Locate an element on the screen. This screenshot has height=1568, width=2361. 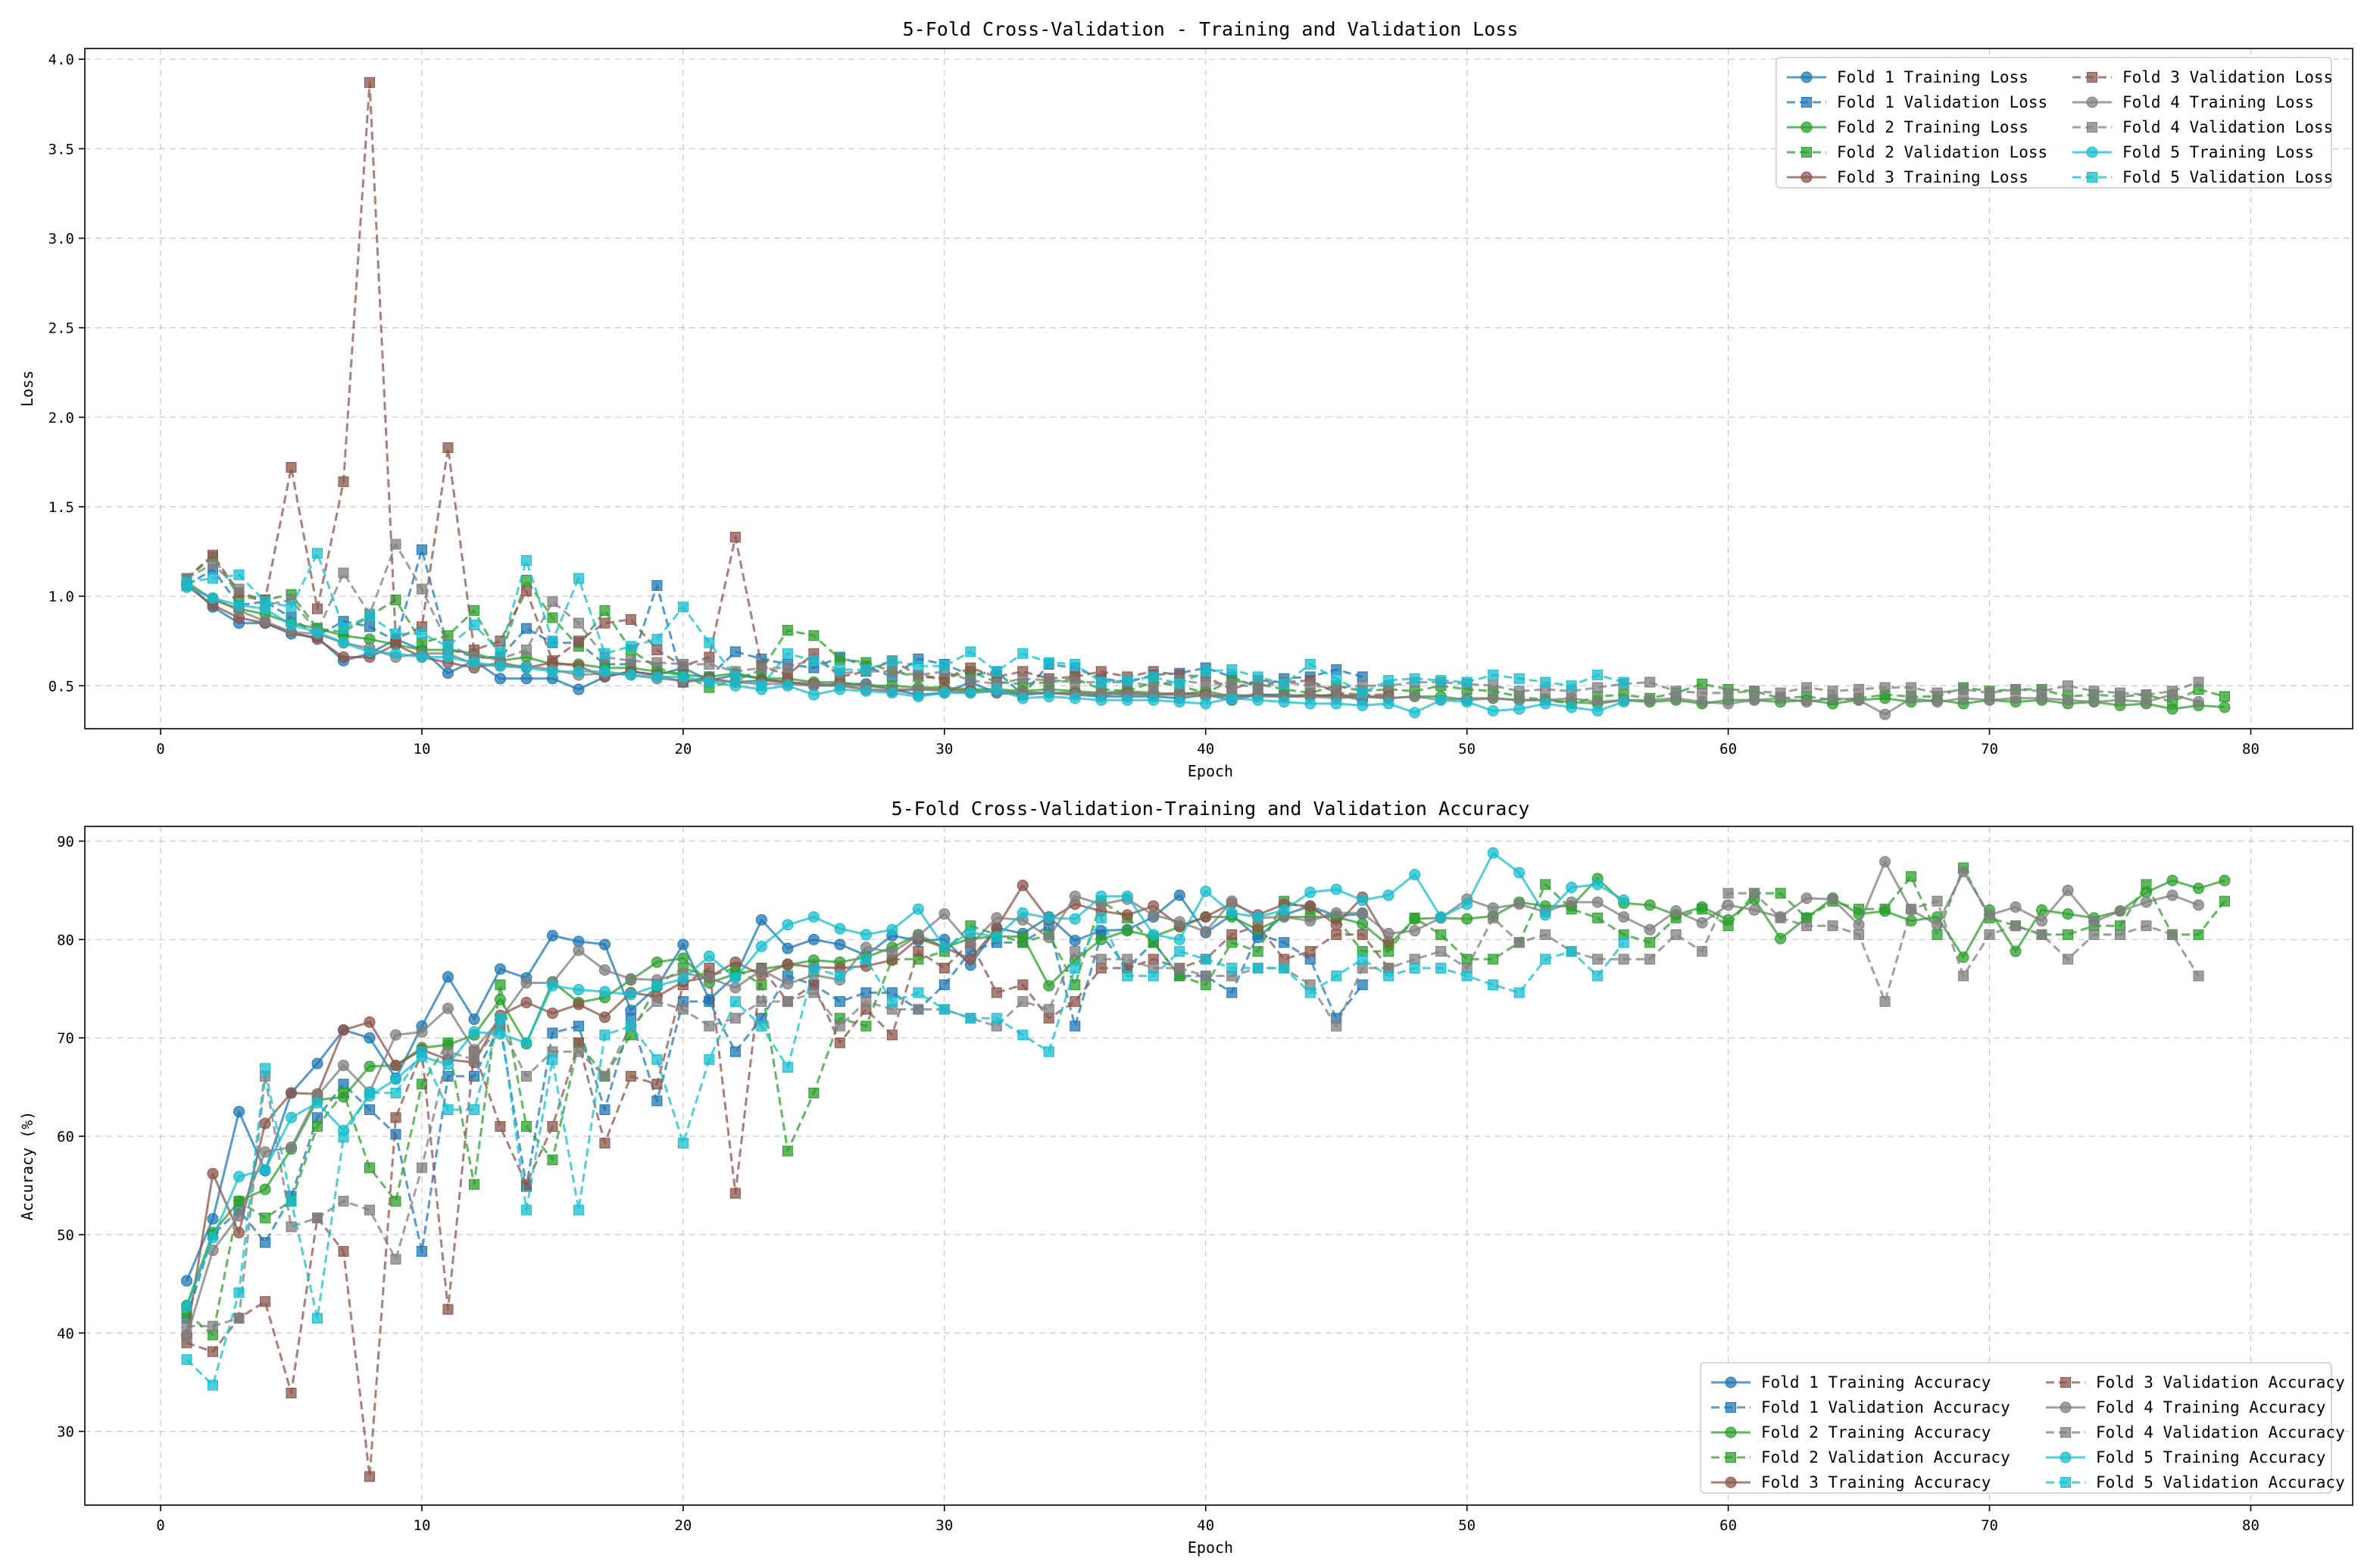
y-tick-label: 3.0 is located at coordinates (61, 239).